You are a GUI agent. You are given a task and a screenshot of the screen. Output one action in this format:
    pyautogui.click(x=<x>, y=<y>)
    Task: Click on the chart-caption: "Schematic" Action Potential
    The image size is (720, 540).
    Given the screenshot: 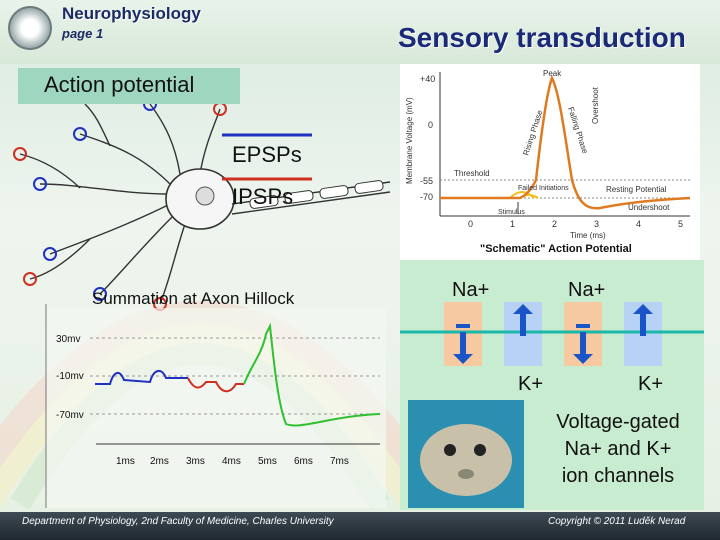 What is the action you would take?
    pyautogui.click(x=556, y=249)
    